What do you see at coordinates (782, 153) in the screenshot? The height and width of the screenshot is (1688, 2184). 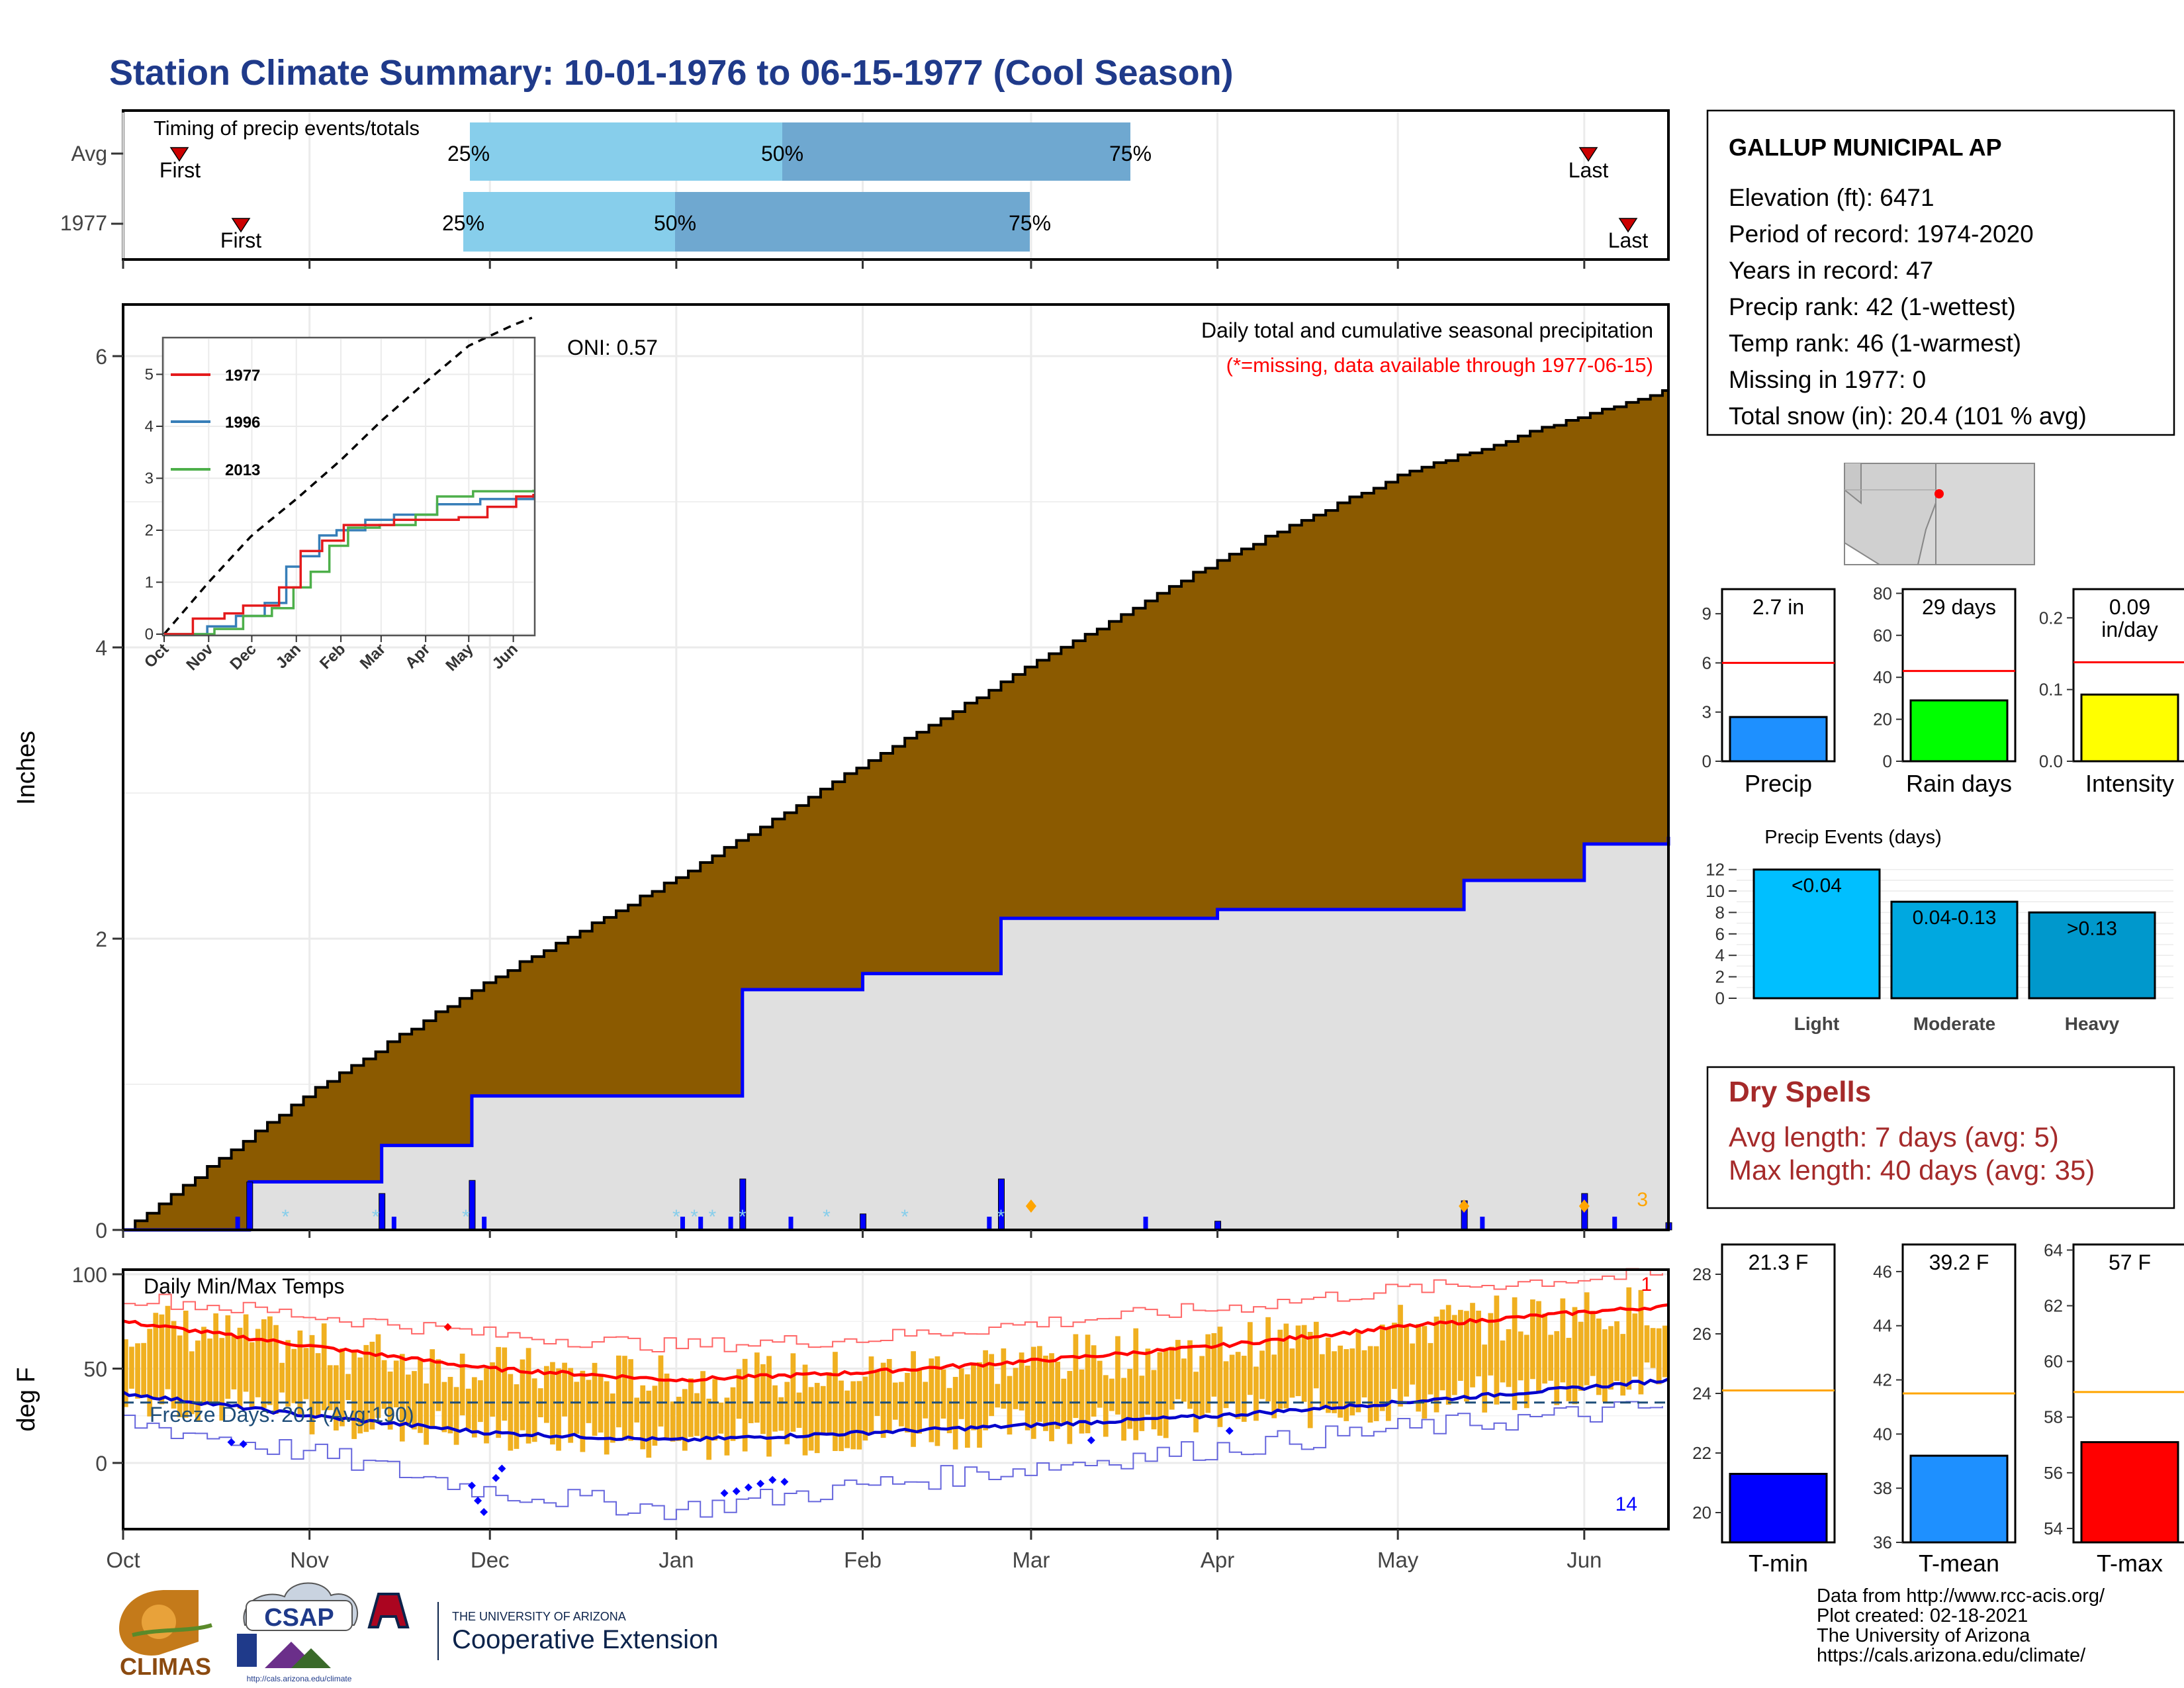 I see `avg-50-label: 50%` at bounding box center [782, 153].